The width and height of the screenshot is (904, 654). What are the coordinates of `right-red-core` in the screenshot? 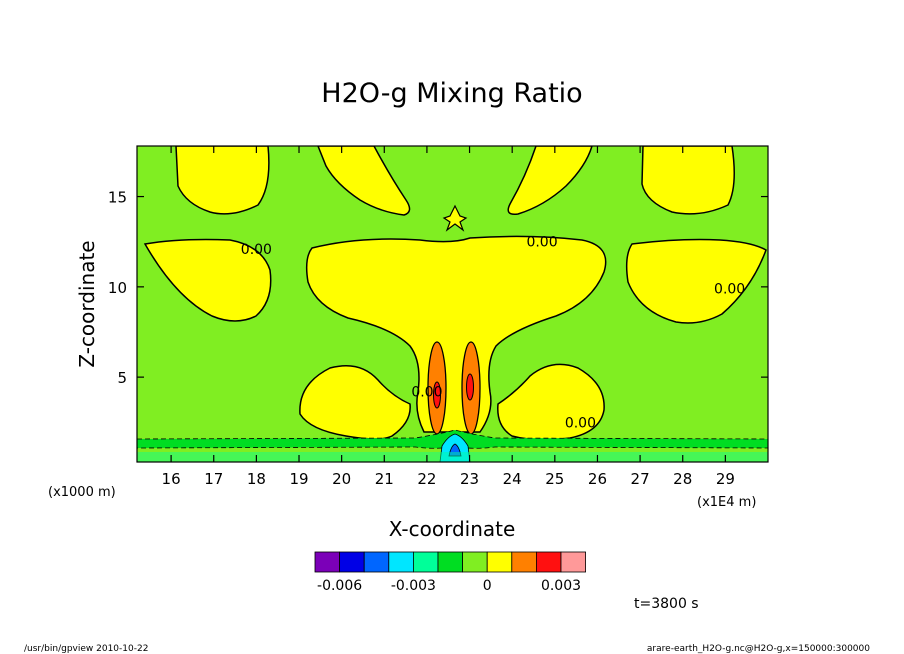 It's located at (470, 387).